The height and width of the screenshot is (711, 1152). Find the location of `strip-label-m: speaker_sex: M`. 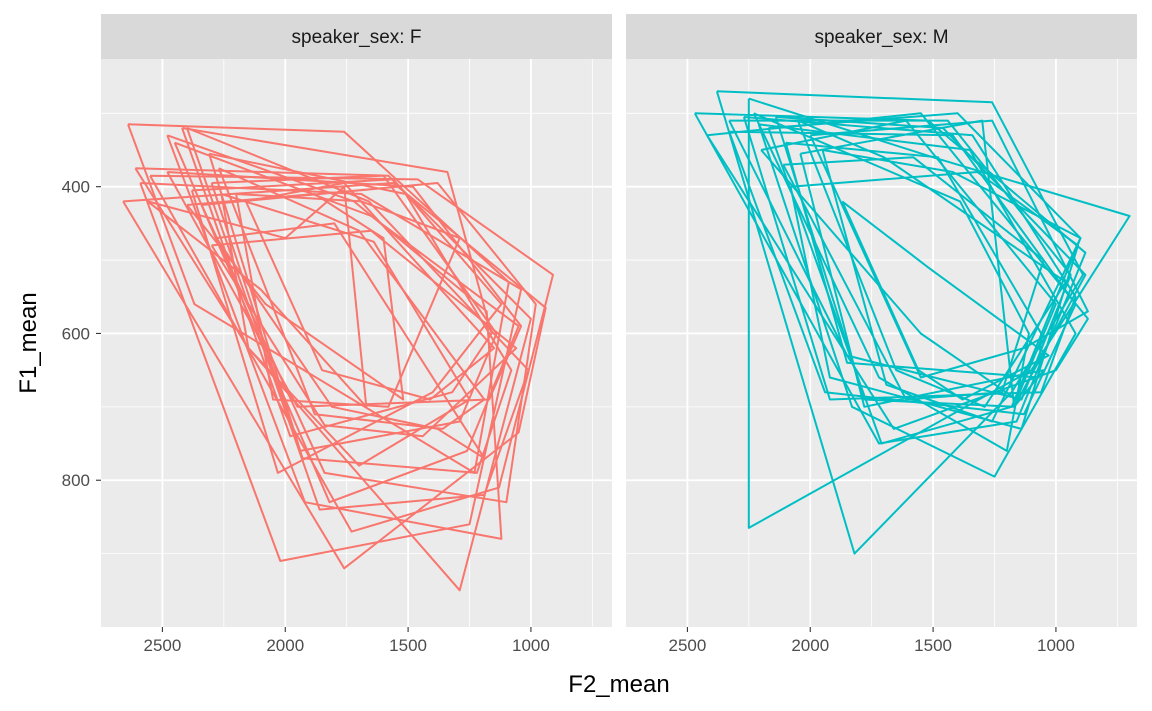

strip-label-m: speaker_sex: M is located at coordinates (881, 37).